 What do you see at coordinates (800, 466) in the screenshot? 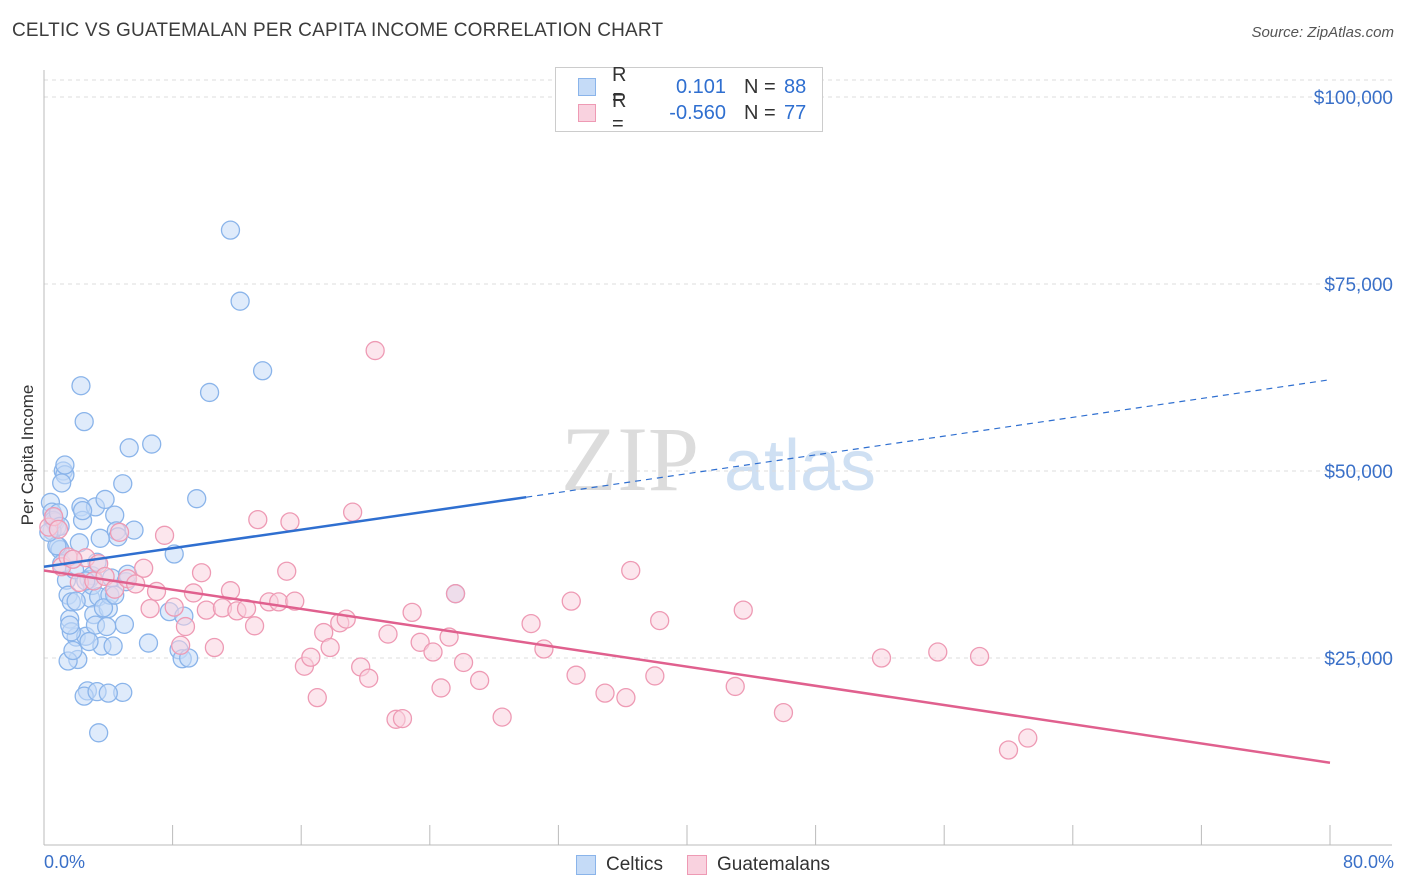
I see `watermark-atlas: atlas` at bounding box center [800, 466].